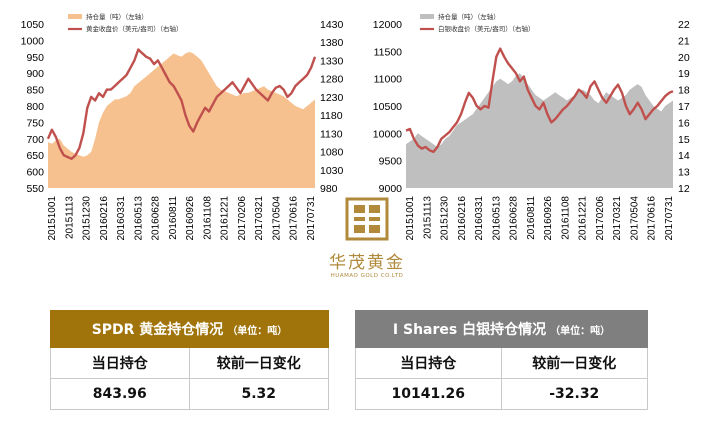  What do you see at coordinates (120, 363) in the screenshot?
I see `spdr-col-holding-header: 当日持仓` at bounding box center [120, 363].